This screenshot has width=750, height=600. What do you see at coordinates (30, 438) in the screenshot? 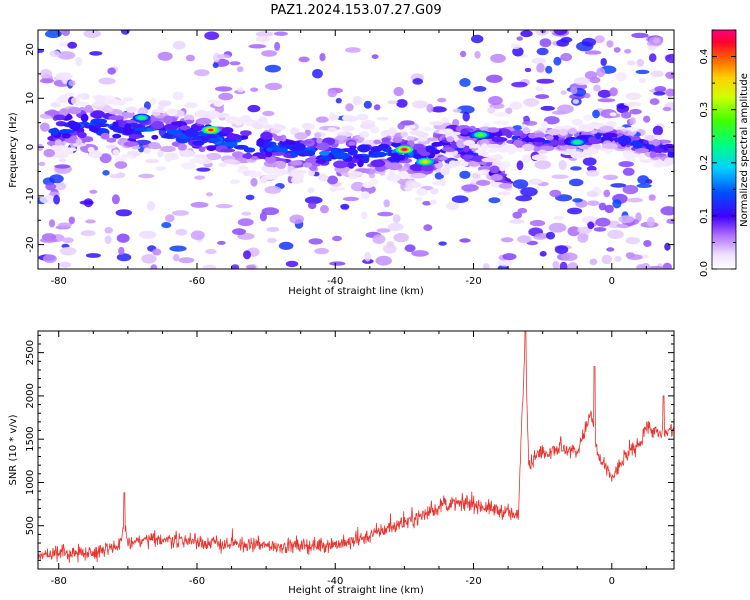
I see `snr-y-tick-label: 1500` at bounding box center [30, 438].